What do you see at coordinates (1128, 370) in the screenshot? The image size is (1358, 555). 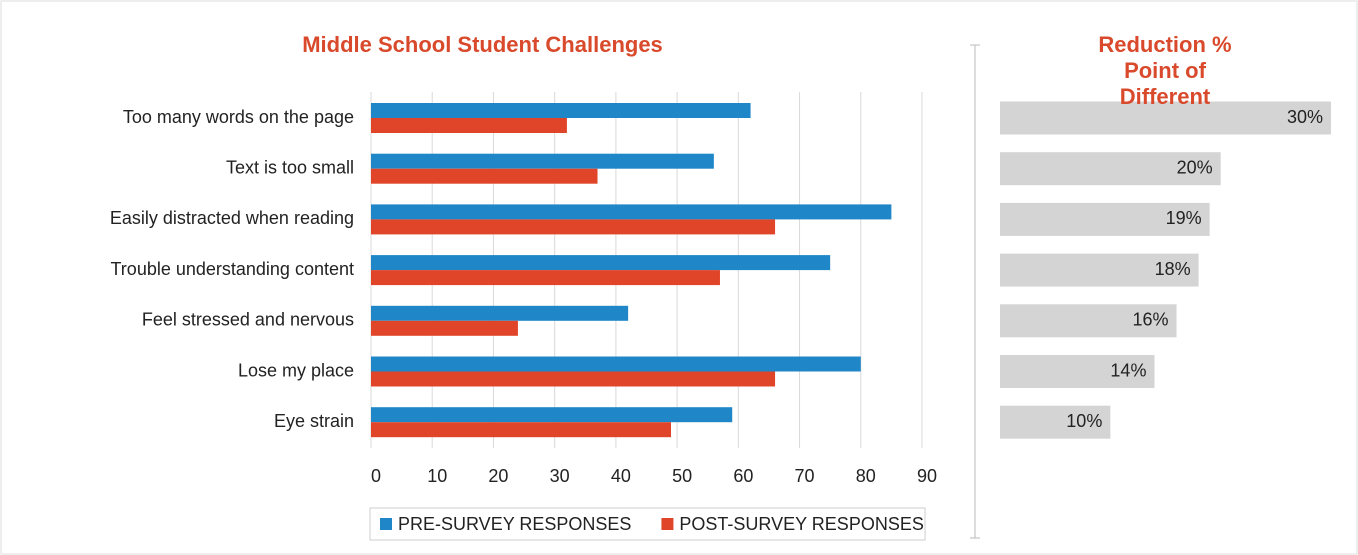 I see `data-label: 14%` at bounding box center [1128, 370].